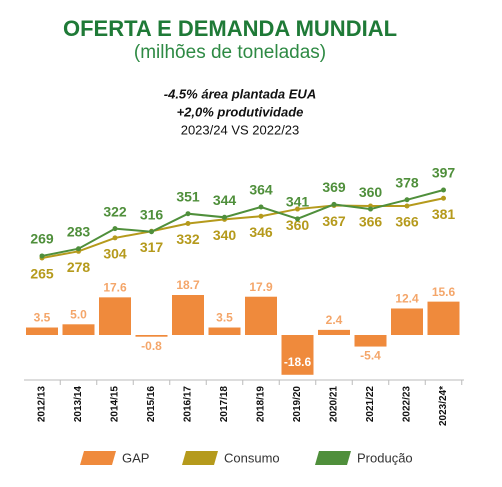  What do you see at coordinates (135, 457) in the screenshot?
I see `legend-label: GAP` at bounding box center [135, 457].